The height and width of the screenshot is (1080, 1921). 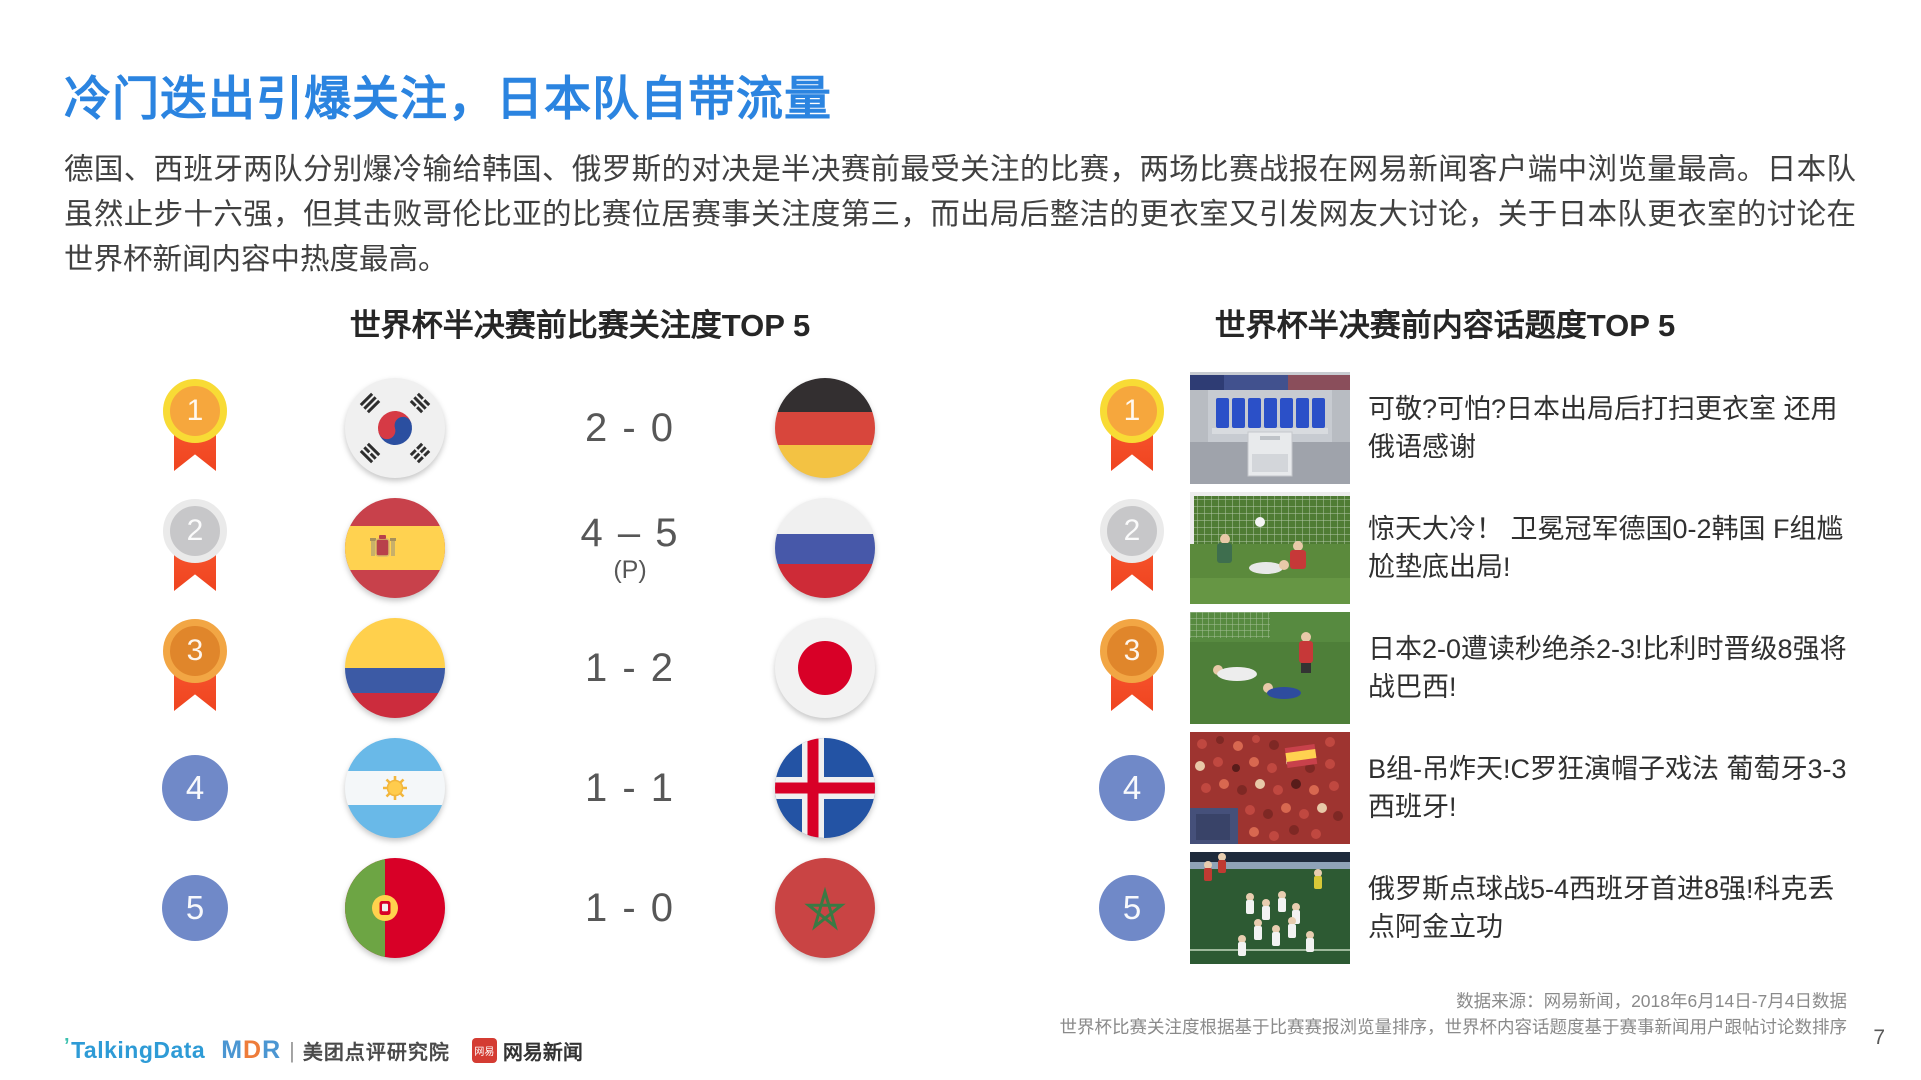 I want to click on mdr-logo: MDR, so click(x=251, y=1050).